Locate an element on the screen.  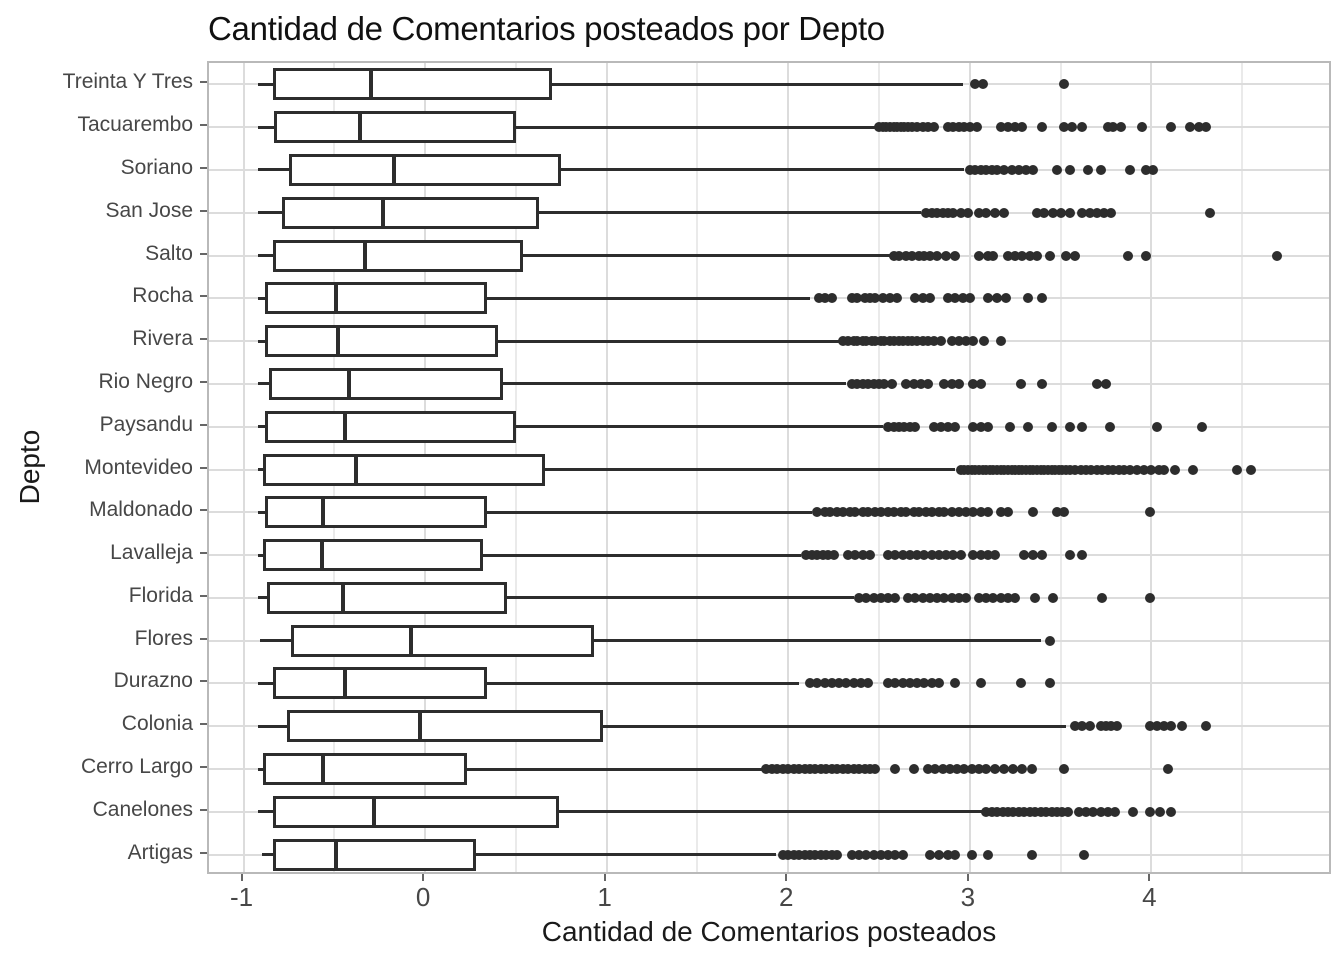
y-tick-label: Durazno is located at coordinates (153, 681).